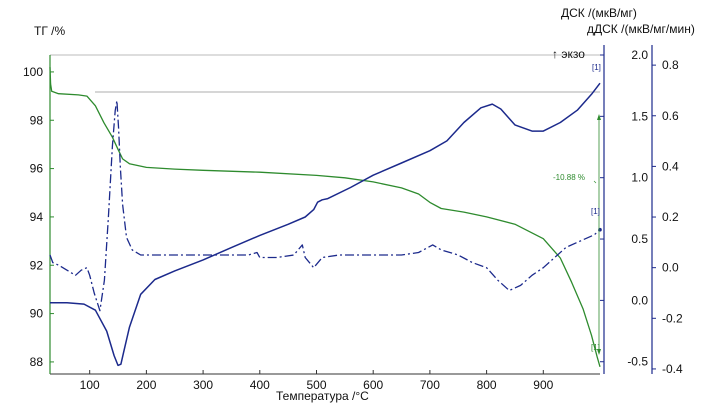  Describe the element at coordinates (316, 385) in the screenshot. I see `x-tick-label: 500` at that location.